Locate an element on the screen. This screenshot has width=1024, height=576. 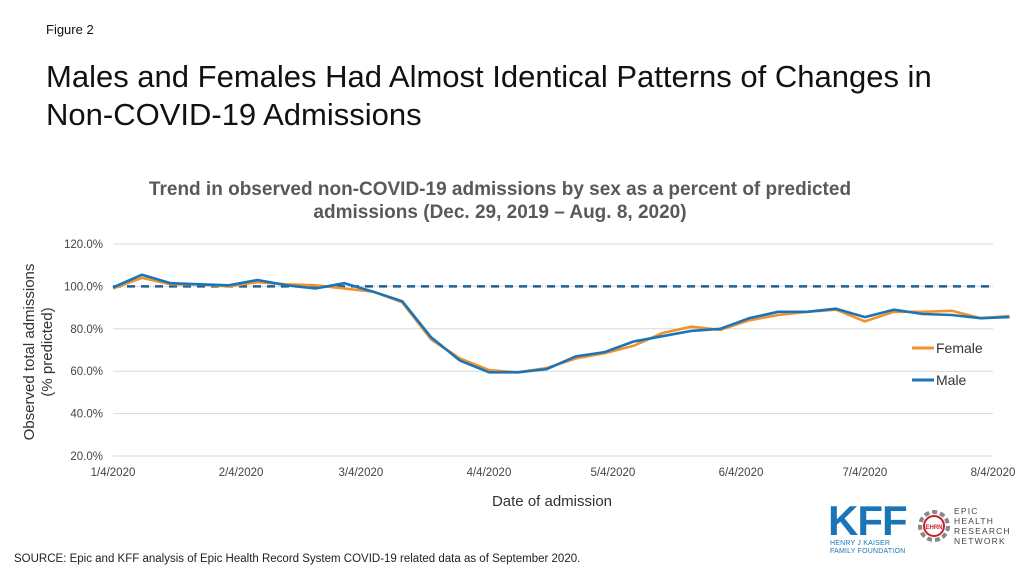
x-tick-label: 1/4/2020 is located at coordinates (113, 473).